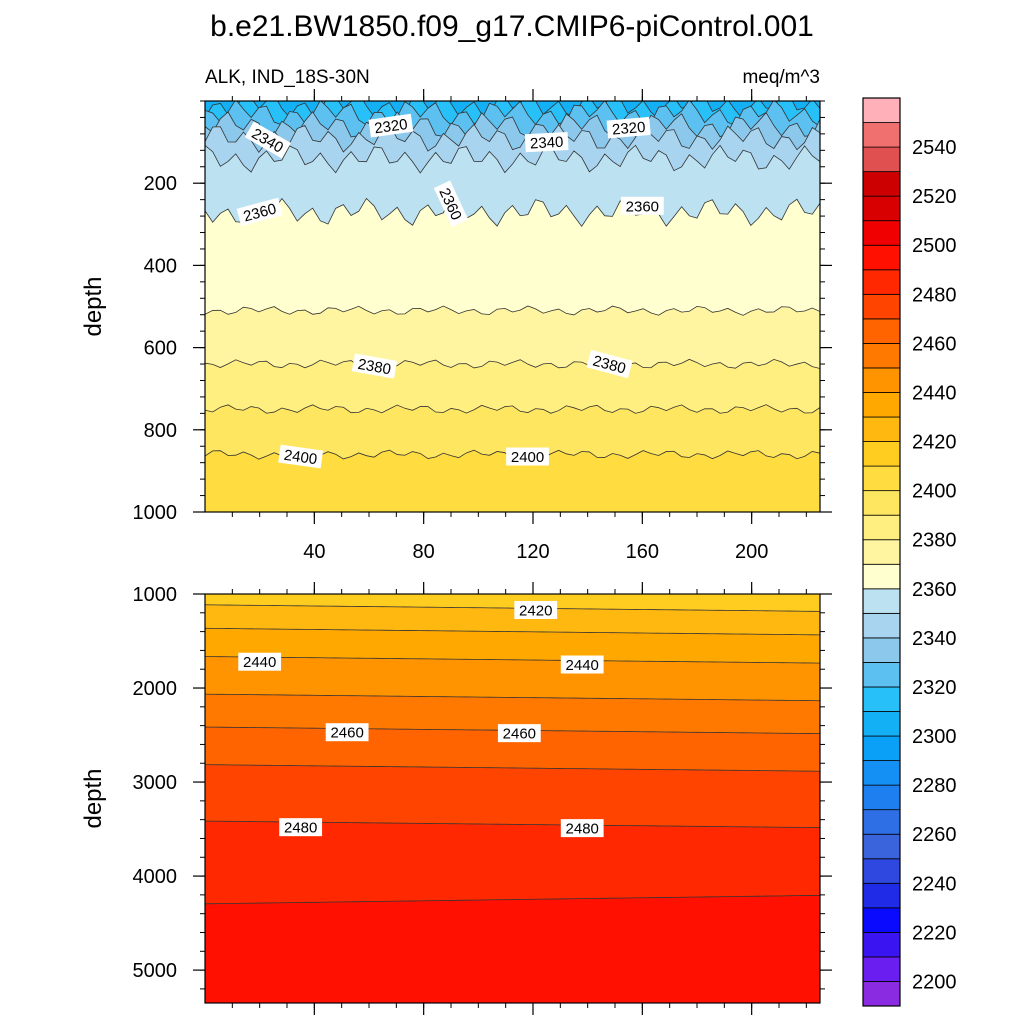 Image resolution: width=1024 pixels, height=1024 pixels. I want to click on y-tick-label: 5000, so click(155, 971).